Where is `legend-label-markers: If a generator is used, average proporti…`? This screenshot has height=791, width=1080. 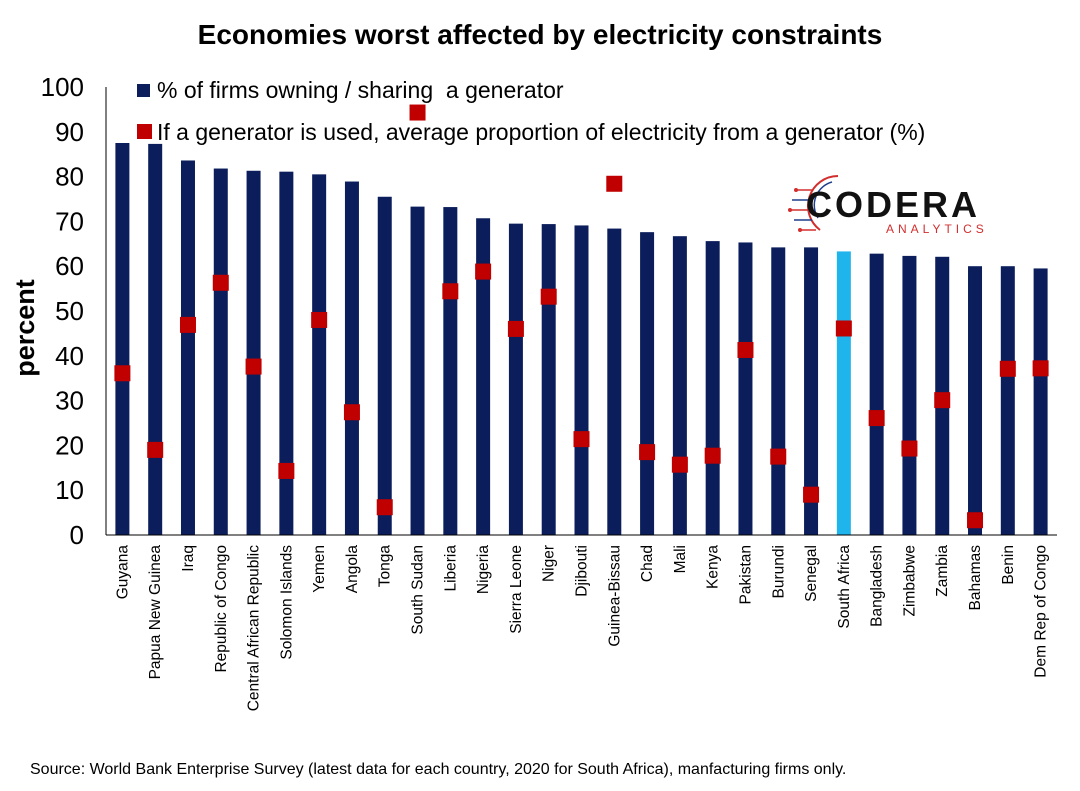
legend-label-markers: If a generator is used, average proporti… is located at coordinates (541, 132).